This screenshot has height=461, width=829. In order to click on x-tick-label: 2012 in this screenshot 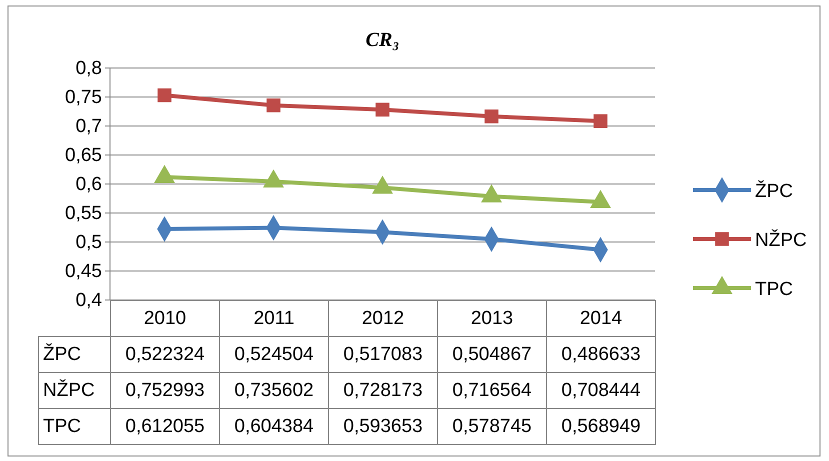, I will do `click(383, 318)`.